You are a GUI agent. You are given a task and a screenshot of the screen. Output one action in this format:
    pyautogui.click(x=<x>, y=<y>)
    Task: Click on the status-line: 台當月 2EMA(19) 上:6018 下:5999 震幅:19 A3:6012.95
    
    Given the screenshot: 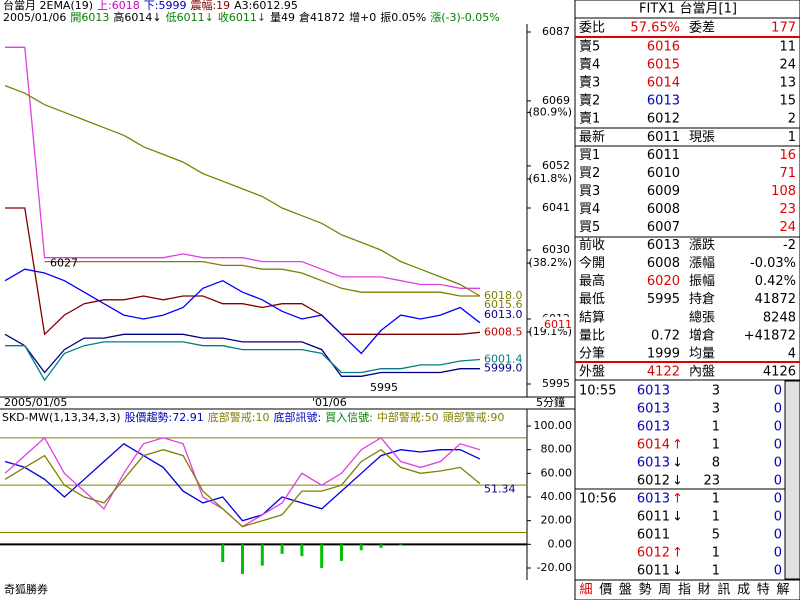 What is the action you would take?
    pyautogui.click(x=150, y=6)
    